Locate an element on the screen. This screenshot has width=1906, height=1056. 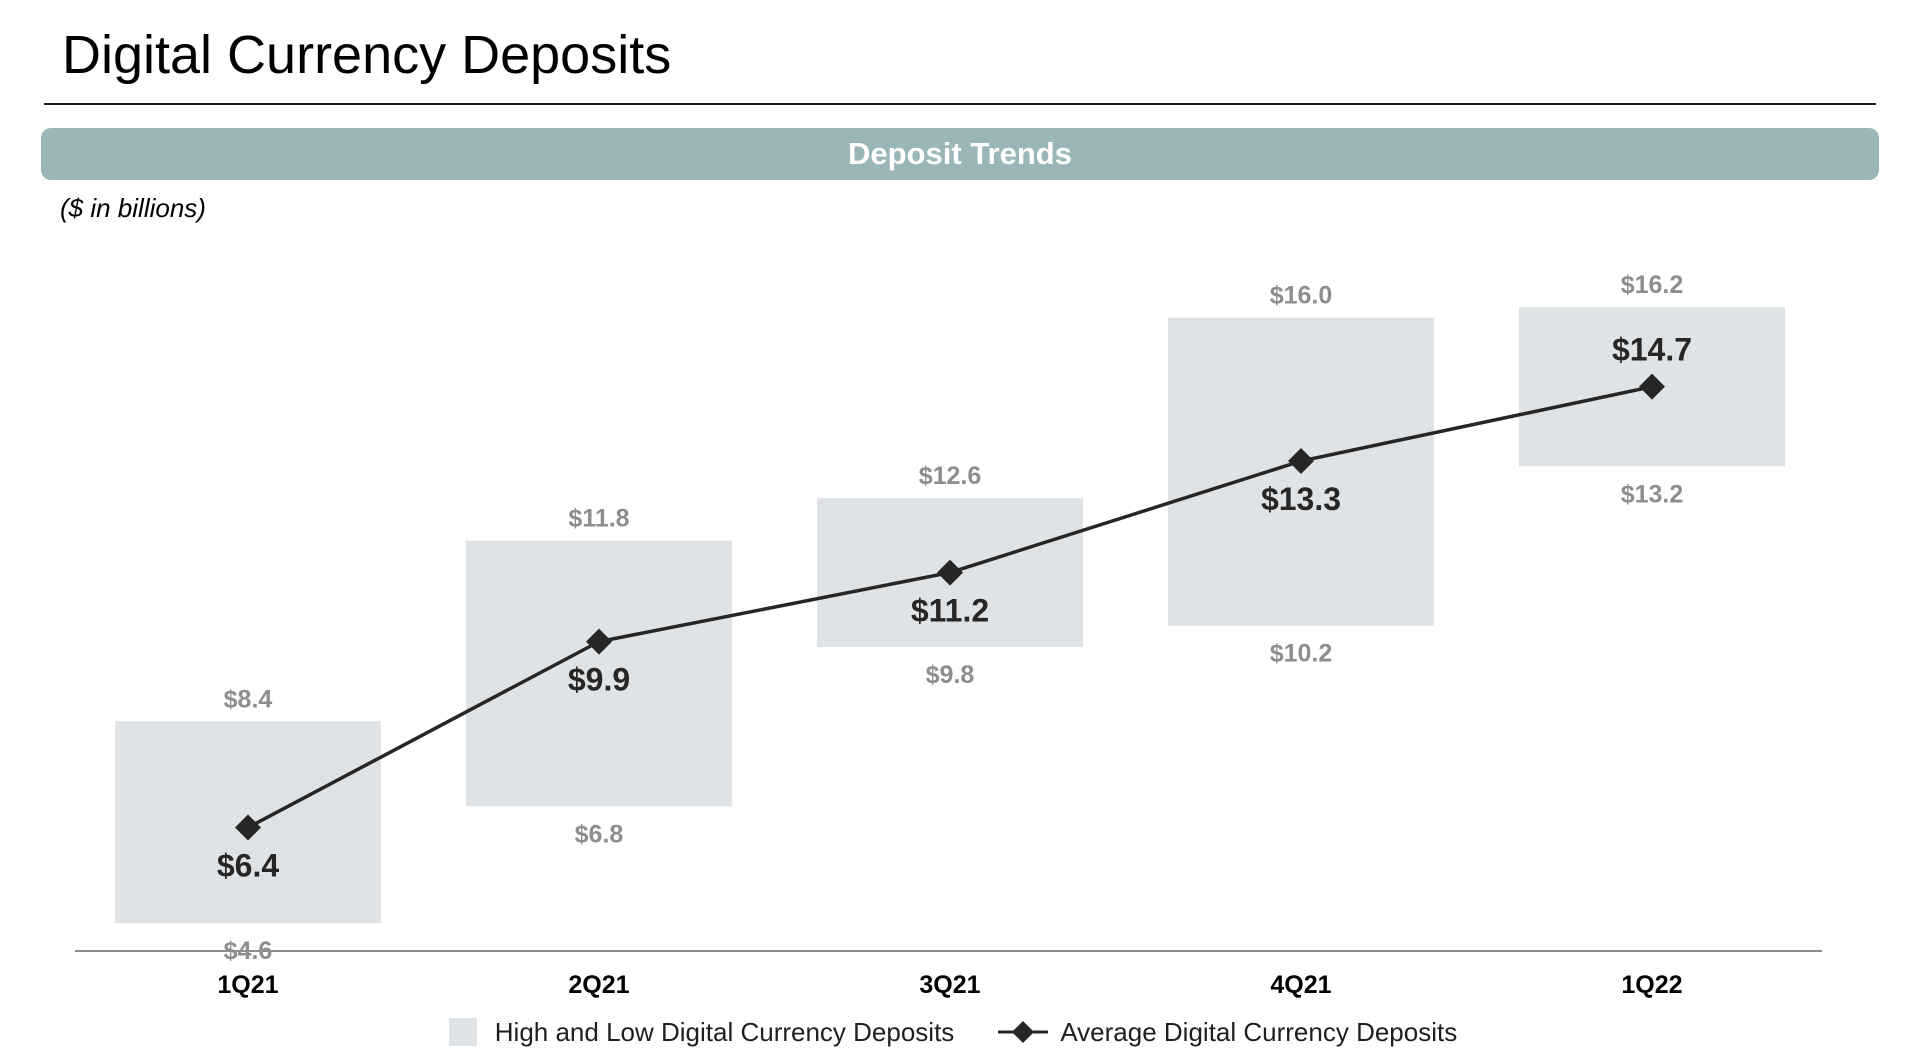
average-marker-1Q22 is located at coordinates (1652, 386).